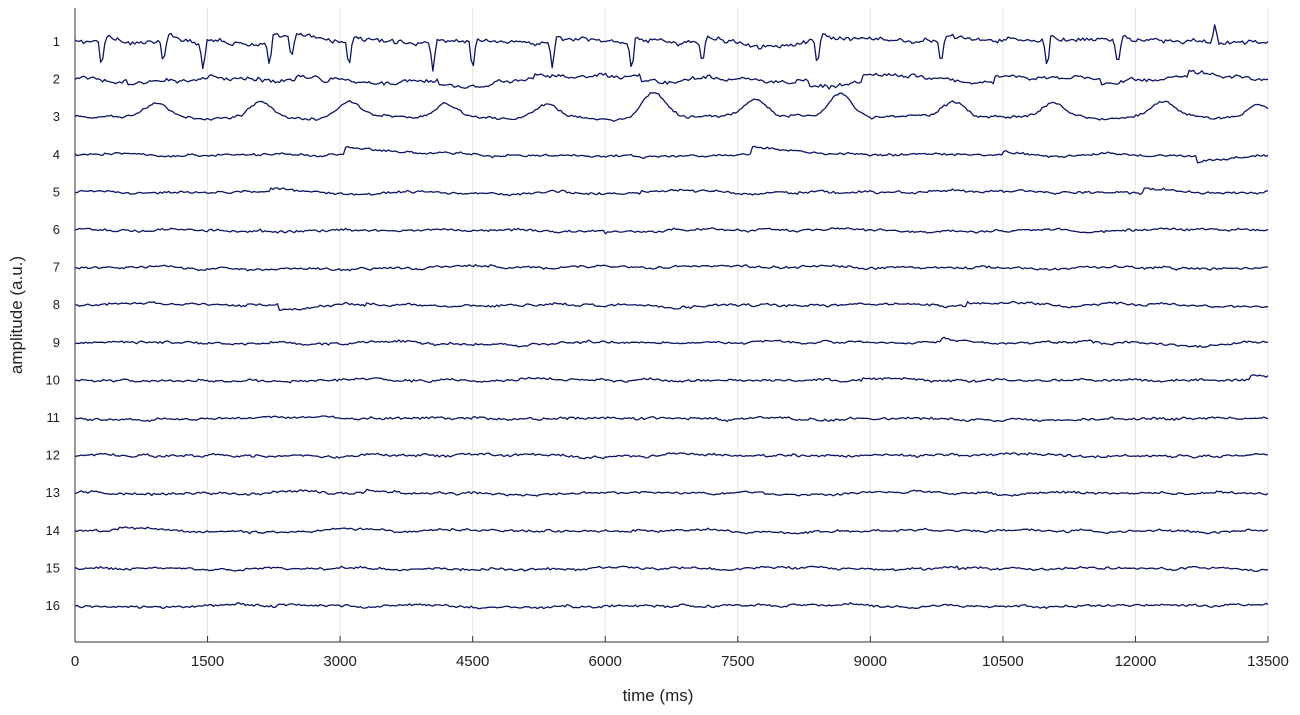  What do you see at coordinates (658, 695) in the screenshot?
I see `x-axis-title: time (ms)` at bounding box center [658, 695].